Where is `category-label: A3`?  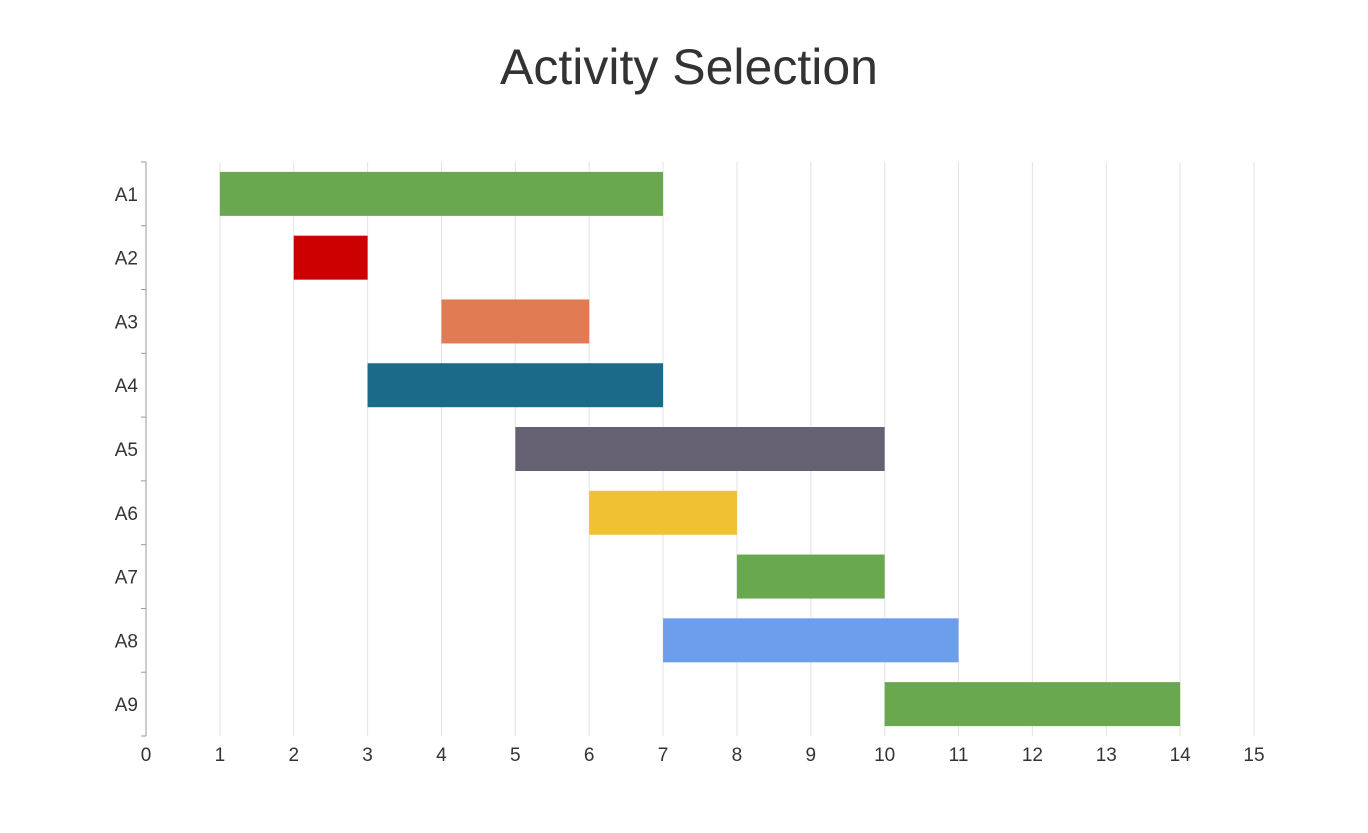 category-label: A3 is located at coordinates (126, 322).